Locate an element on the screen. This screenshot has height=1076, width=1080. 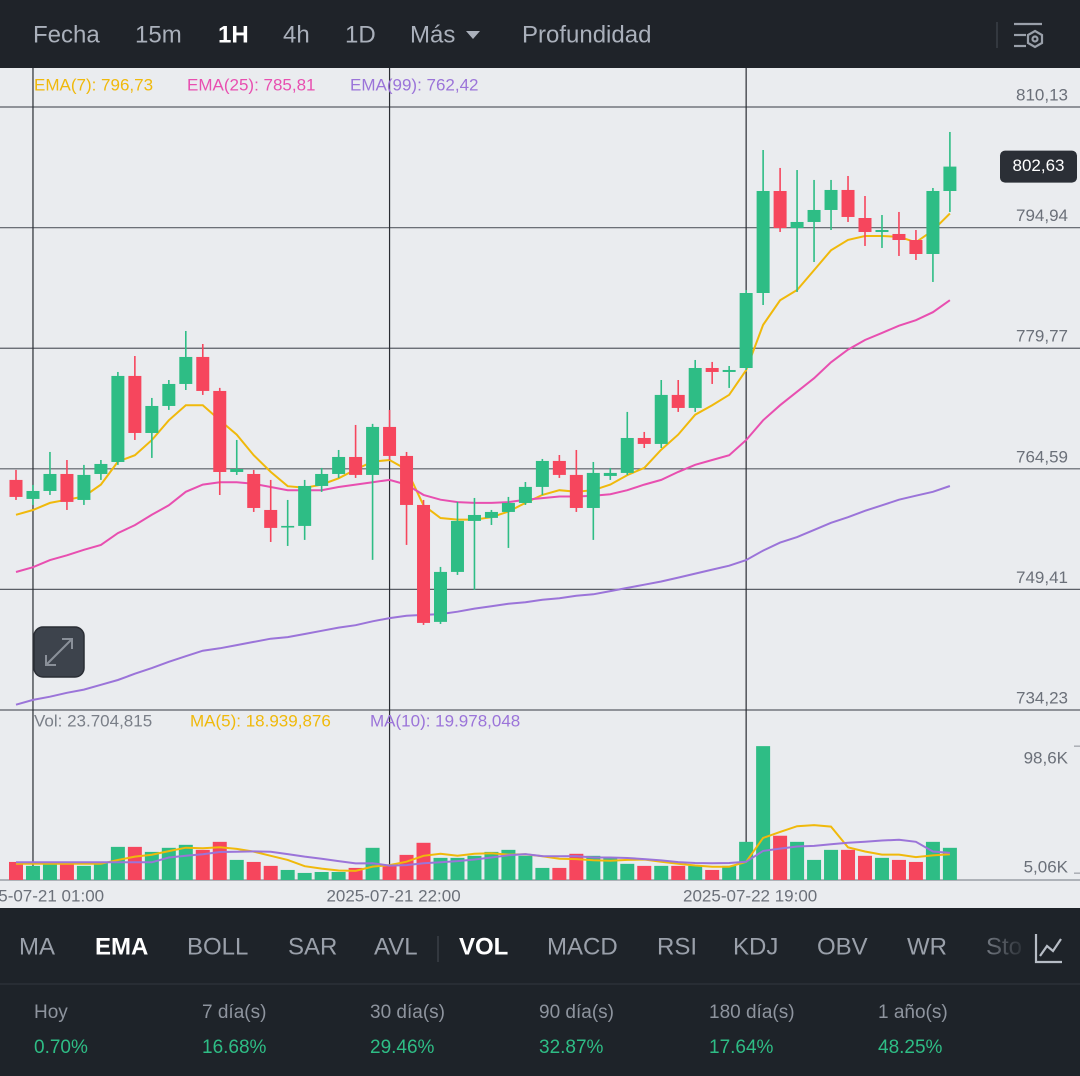
indicator-tab: OBV is located at coordinates (842, 946).